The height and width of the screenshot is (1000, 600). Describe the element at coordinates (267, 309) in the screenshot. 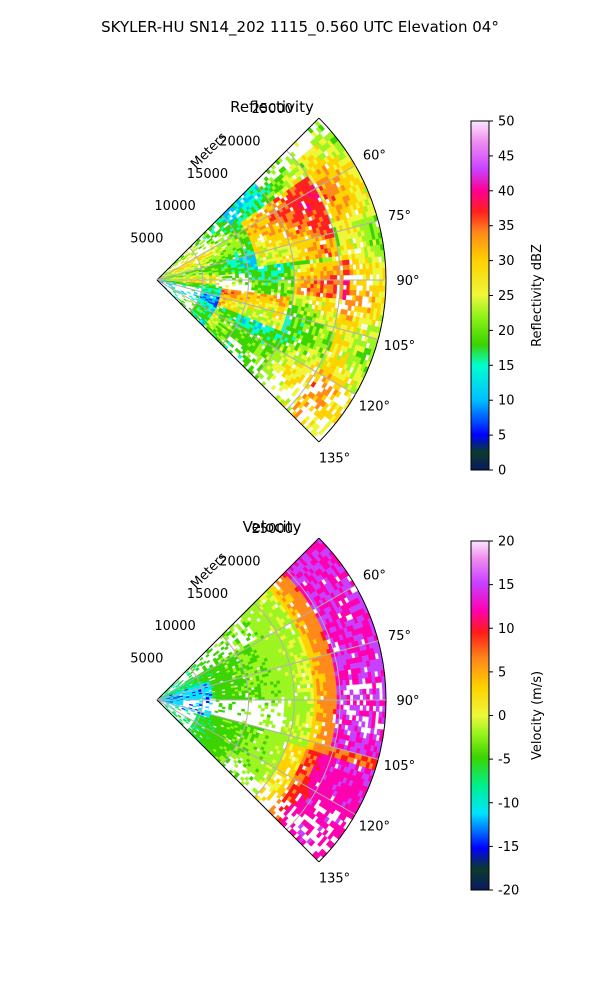

I see `azimuth-line` at that location.